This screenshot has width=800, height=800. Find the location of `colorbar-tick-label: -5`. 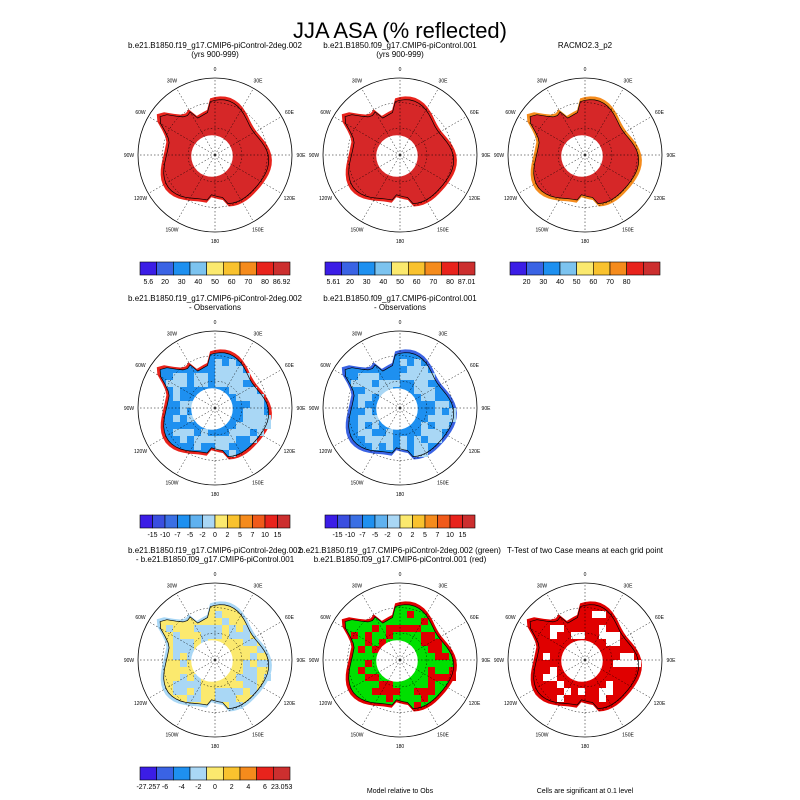

colorbar-tick-label: -5 is located at coordinates (375, 535).